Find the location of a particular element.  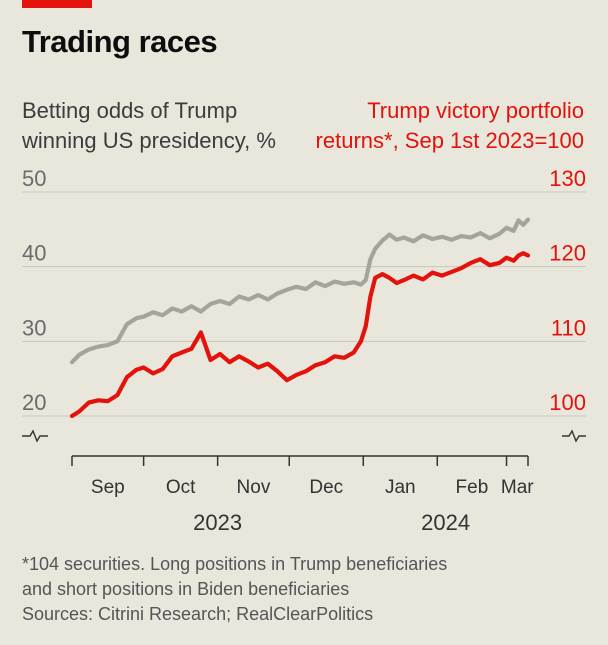

chart-title: Trading races is located at coordinates (120, 41).